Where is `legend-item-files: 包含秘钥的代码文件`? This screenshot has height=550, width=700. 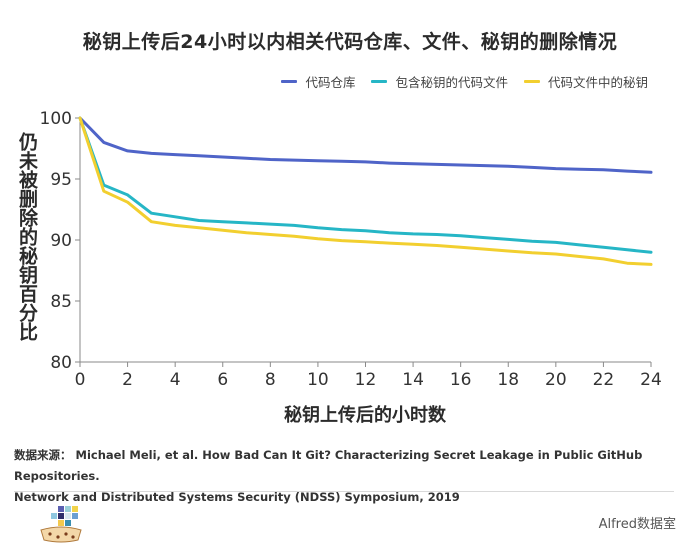
legend-item-files: 包含秘钥的代码文件 is located at coordinates (439, 81).